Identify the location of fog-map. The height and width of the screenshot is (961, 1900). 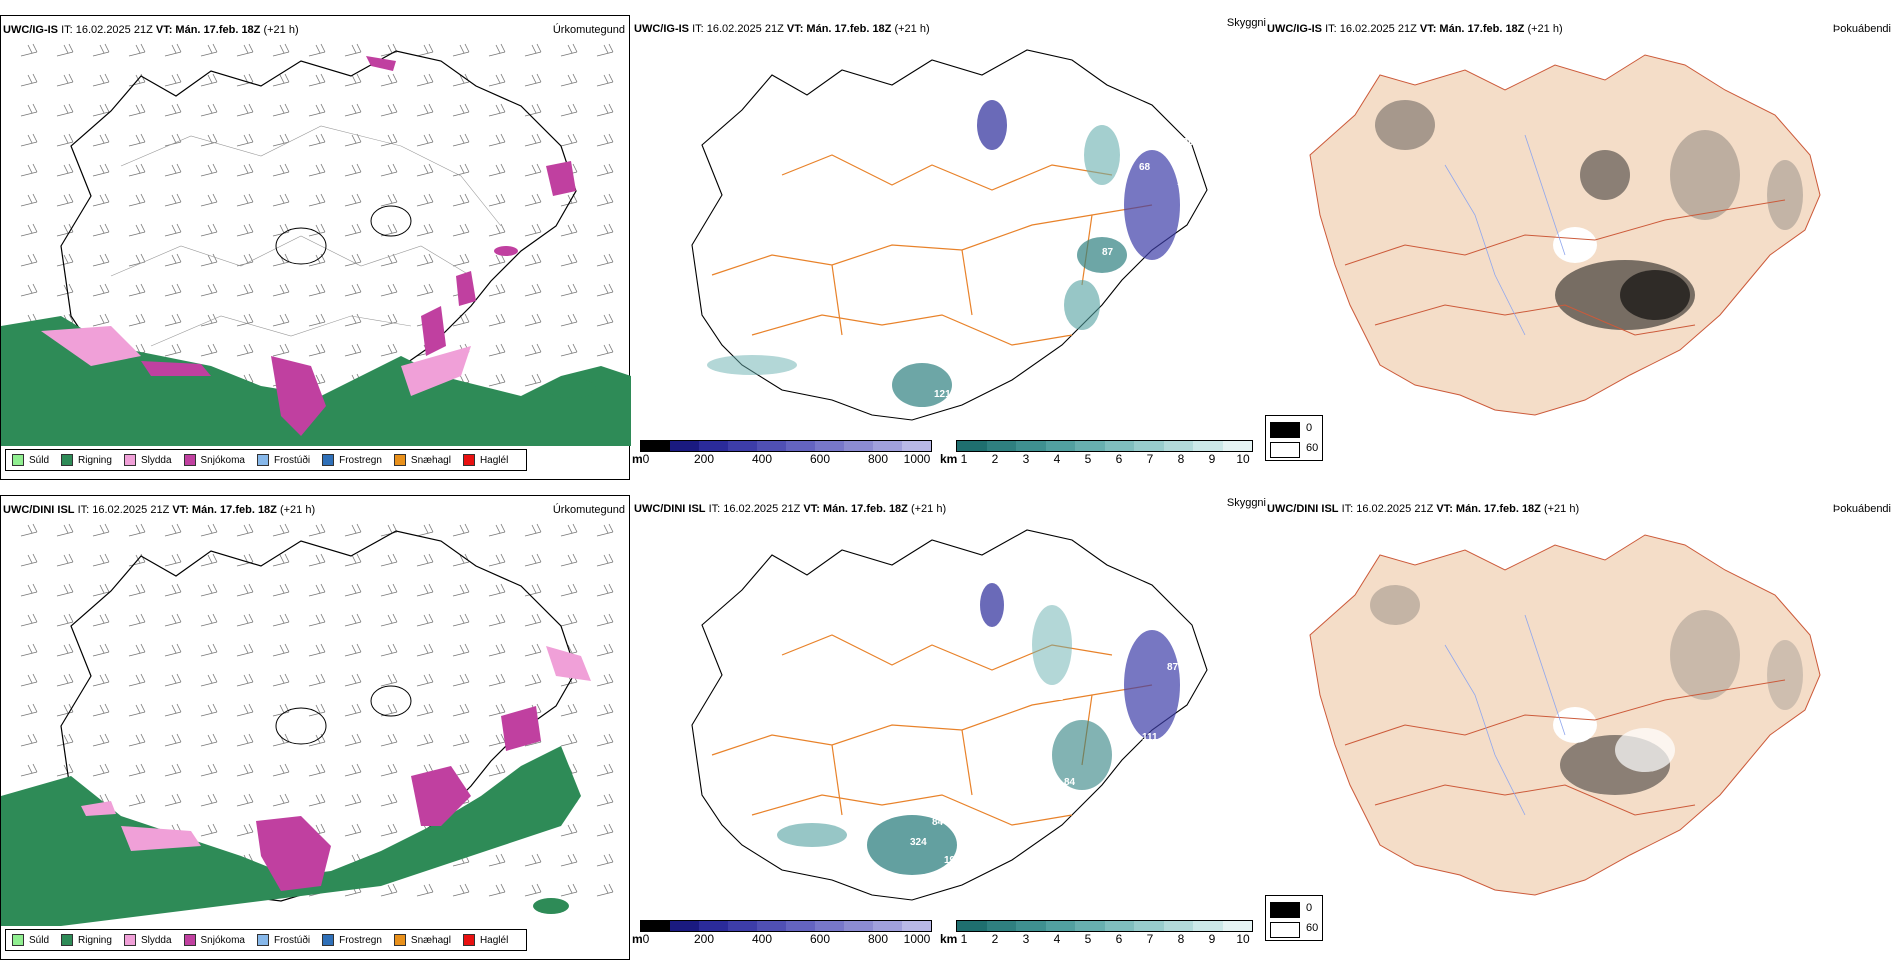
(1565, 715).